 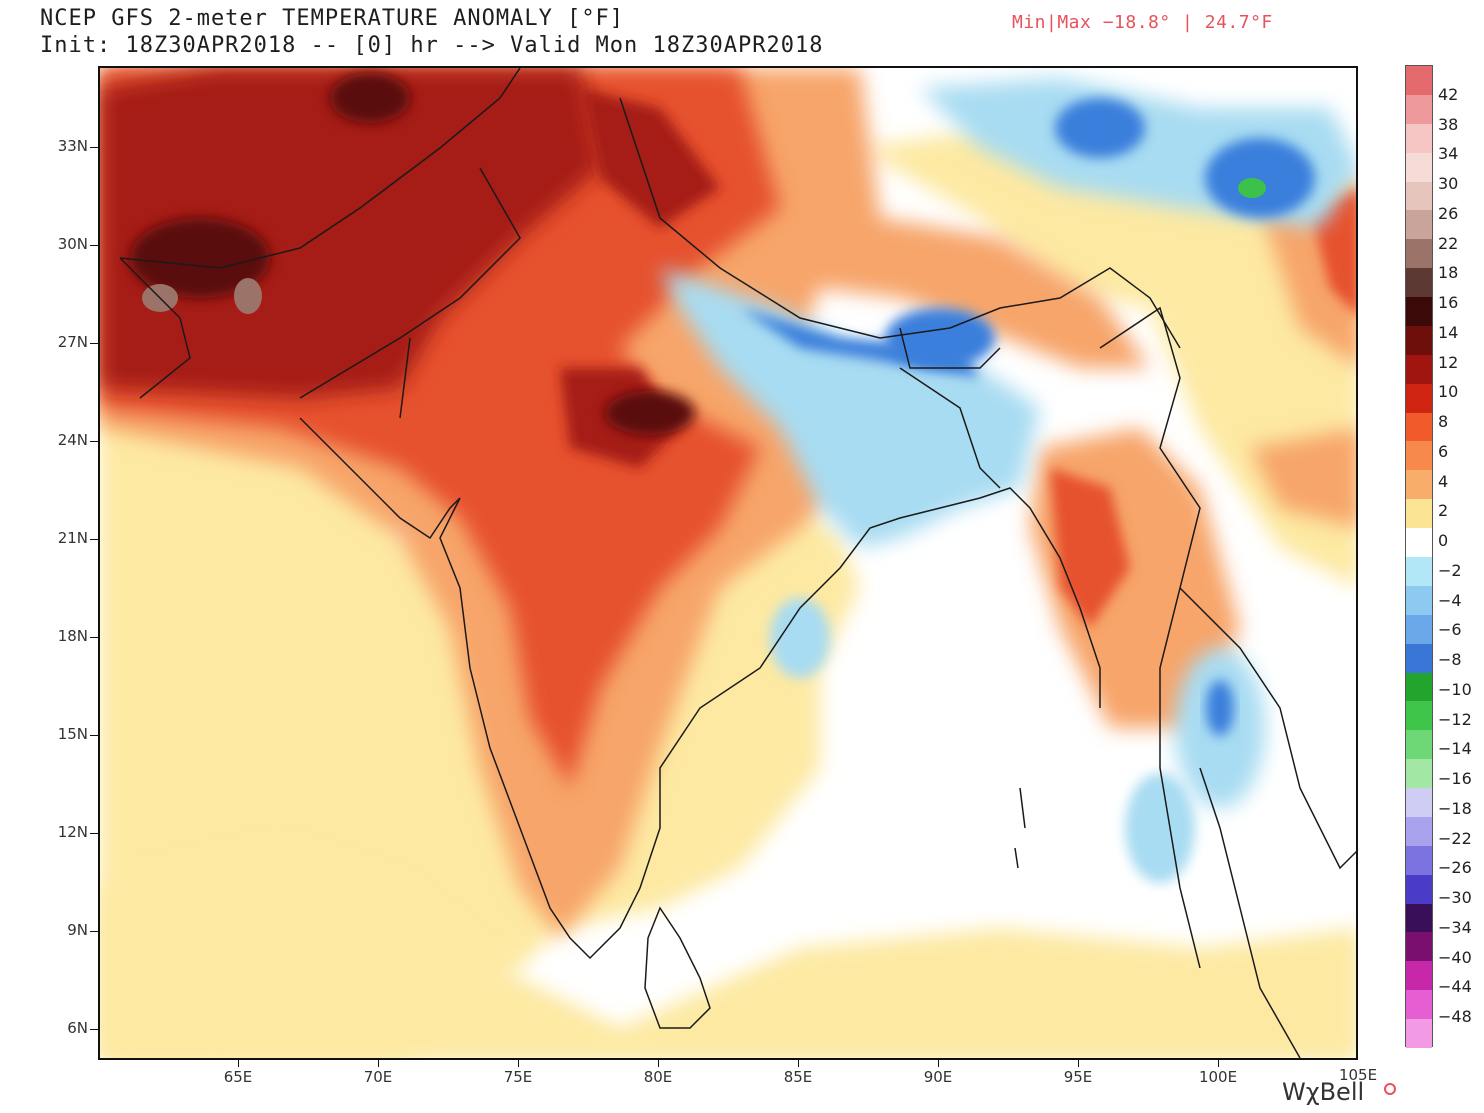 What do you see at coordinates (1448, 213) in the screenshot?
I see `colorbar-label: 26` at bounding box center [1448, 213].